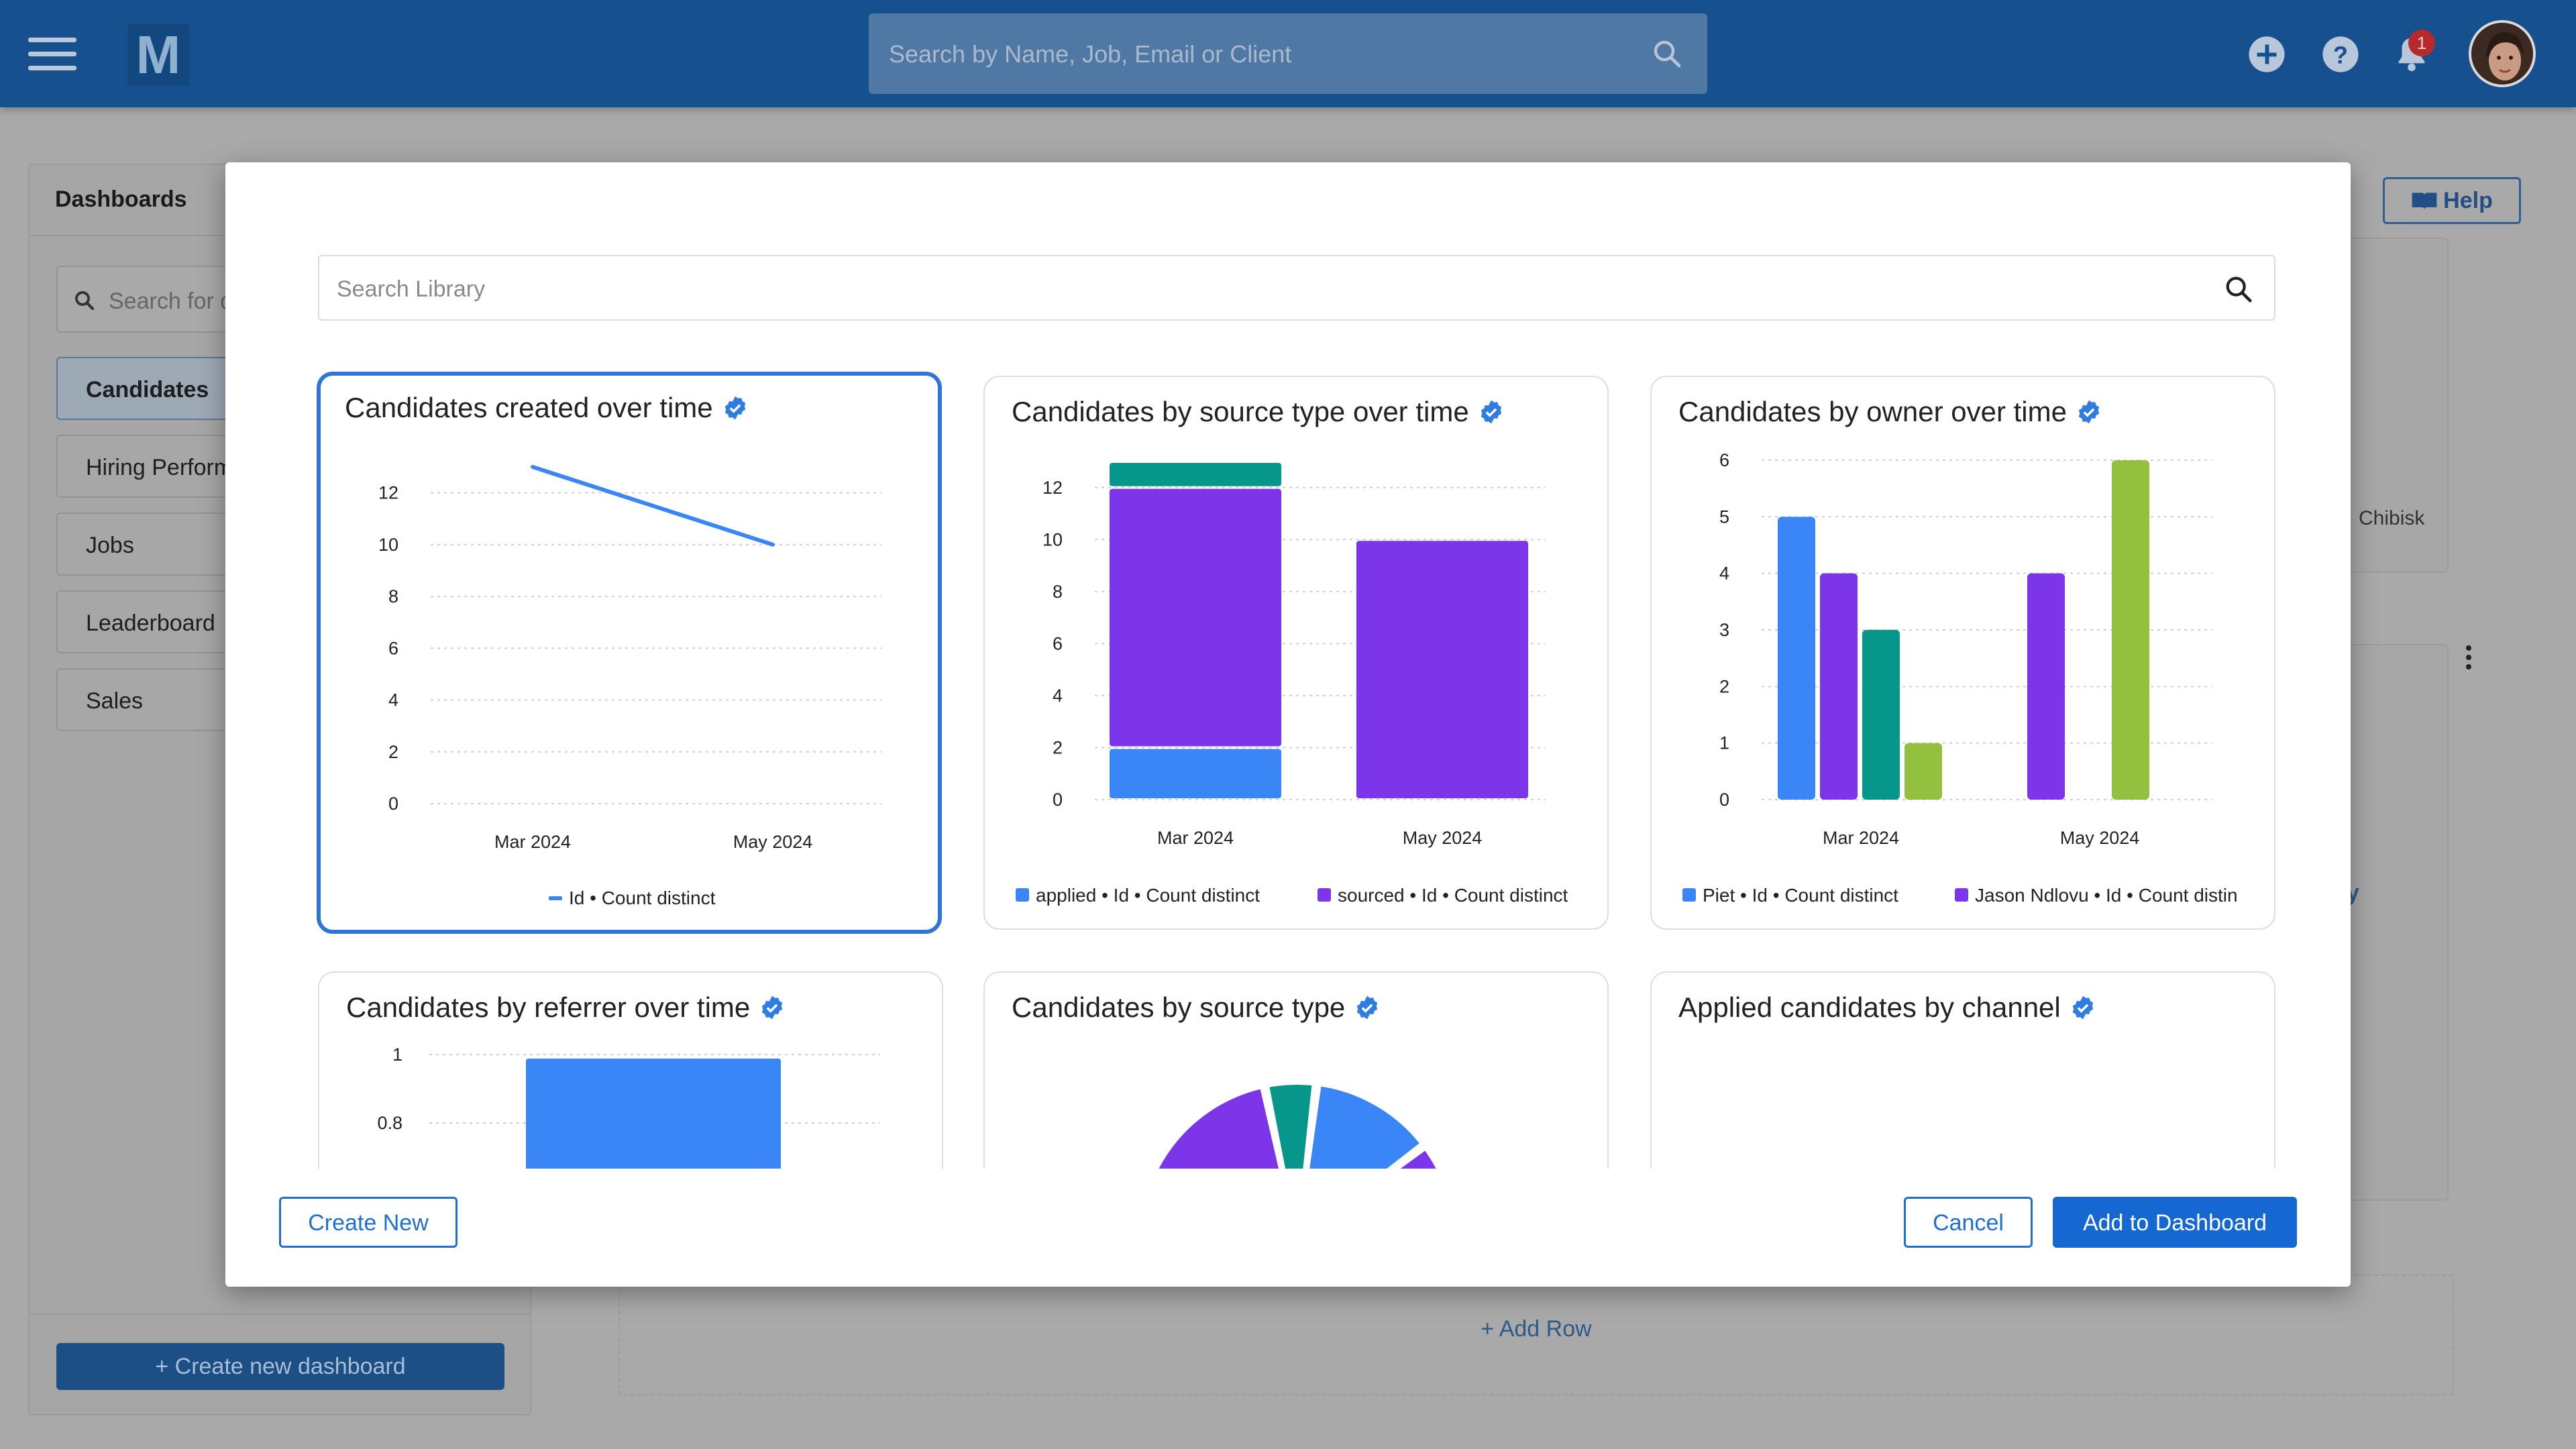 The image size is (2576, 1449). I want to click on chart-title: Candidates by source type over time, so click(1240, 411).